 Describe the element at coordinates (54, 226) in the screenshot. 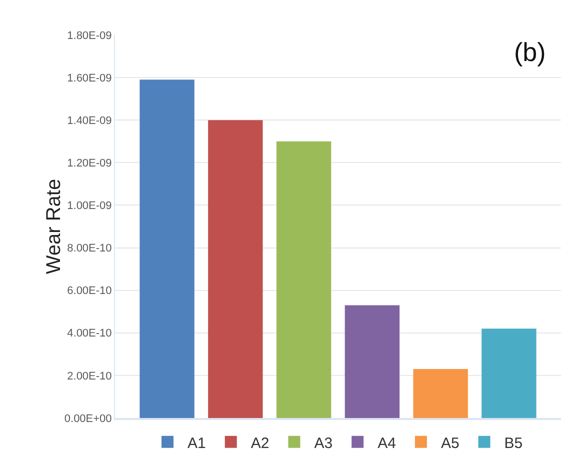

I see `y-axis-title: Wear Rate` at that location.